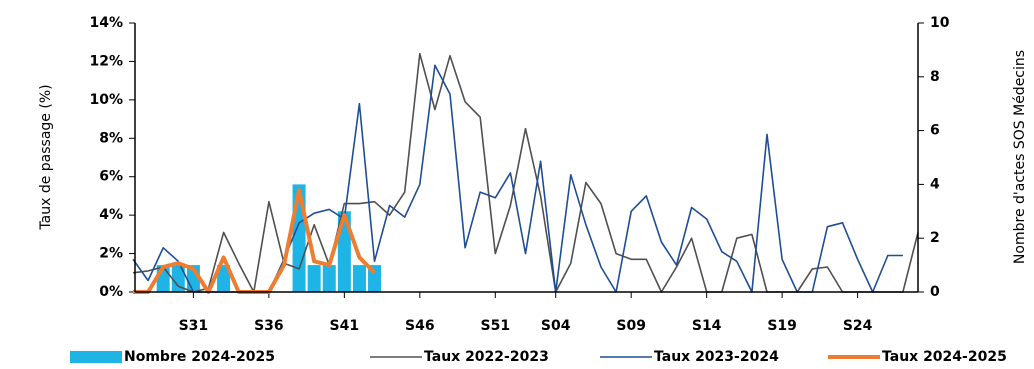  I want to click on legend-label: Taux 2024-2025, so click(944, 357).